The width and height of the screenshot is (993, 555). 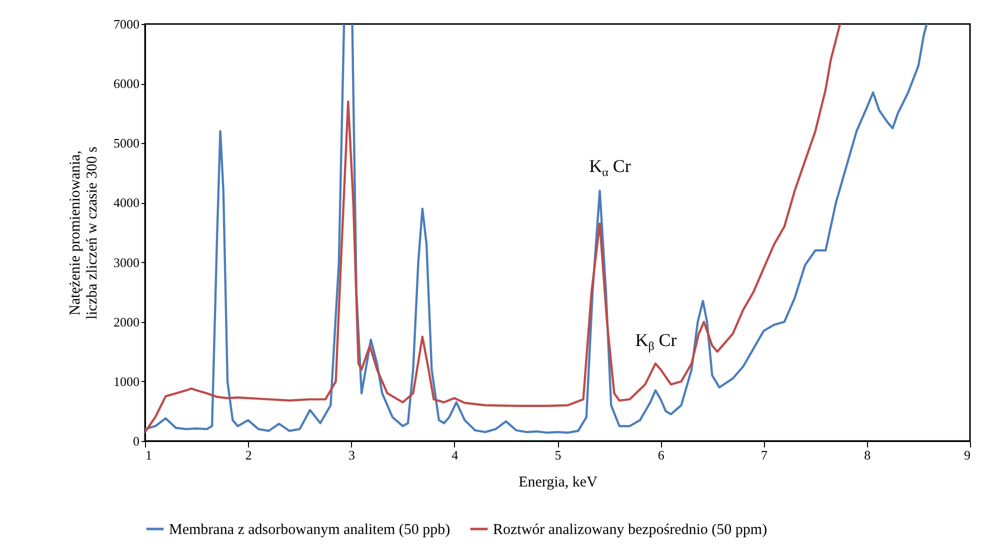 What do you see at coordinates (351, 455) in the screenshot?
I see `x-tick-label: 3` at bounding box center [351, 455].